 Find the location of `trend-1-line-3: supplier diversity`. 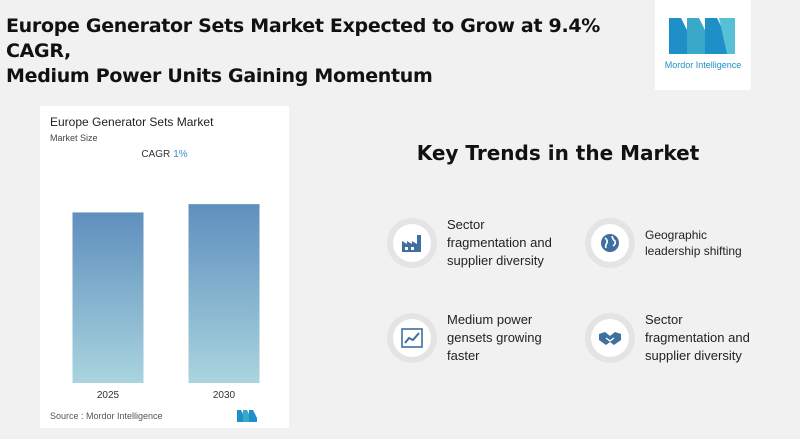

trend-1-line-3: supplier diversity is located at coordinates (495, 260).